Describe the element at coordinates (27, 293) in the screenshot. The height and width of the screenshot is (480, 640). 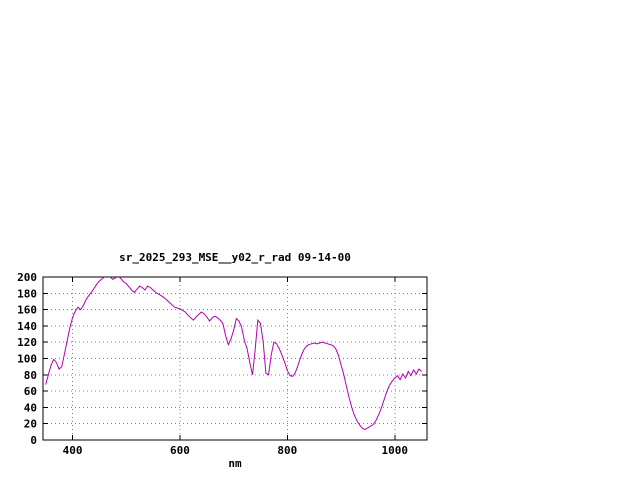
I see `y-tick-label: 180` at that location.